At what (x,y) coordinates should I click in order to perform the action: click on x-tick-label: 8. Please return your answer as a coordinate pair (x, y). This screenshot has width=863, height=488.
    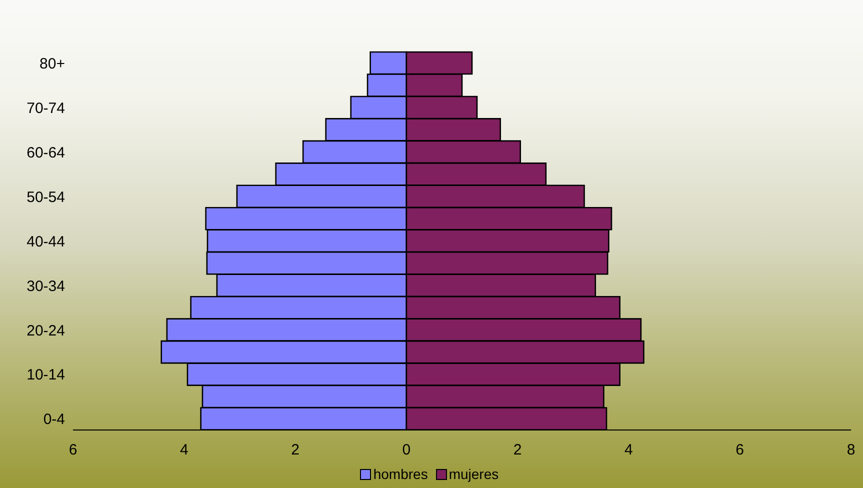
    Looking at the image, I should click on (851, 450).